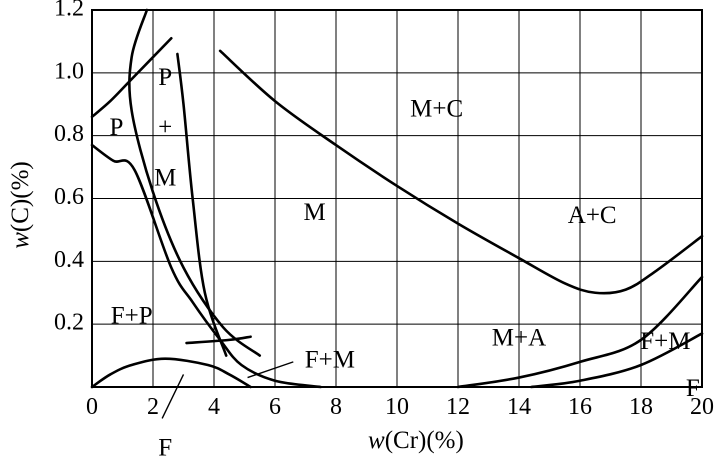 This screenshot has width=716, height=458. What do you see at coordinates (227, 390) in the screenshot?
I see `label-leader-lines` at bounding box center [227, 390].